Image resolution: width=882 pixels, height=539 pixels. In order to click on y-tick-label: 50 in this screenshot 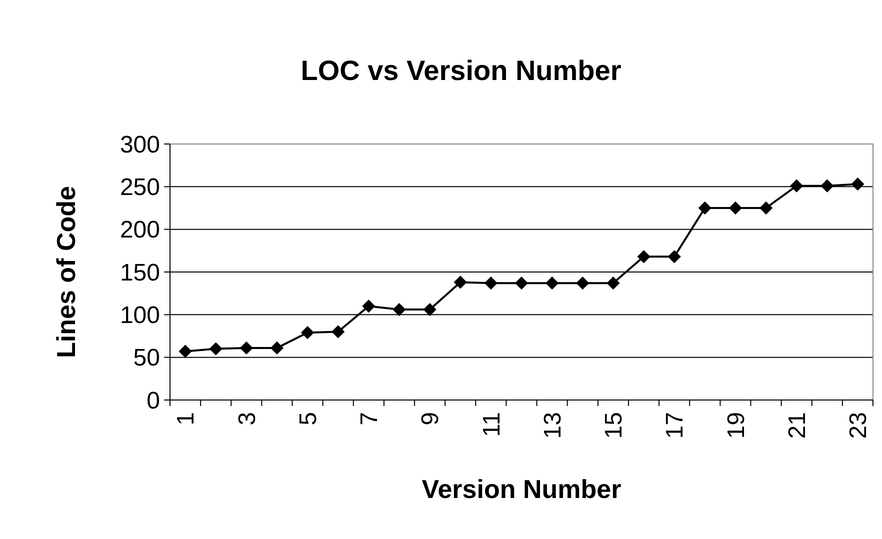, I will do `click(146, 358)`.